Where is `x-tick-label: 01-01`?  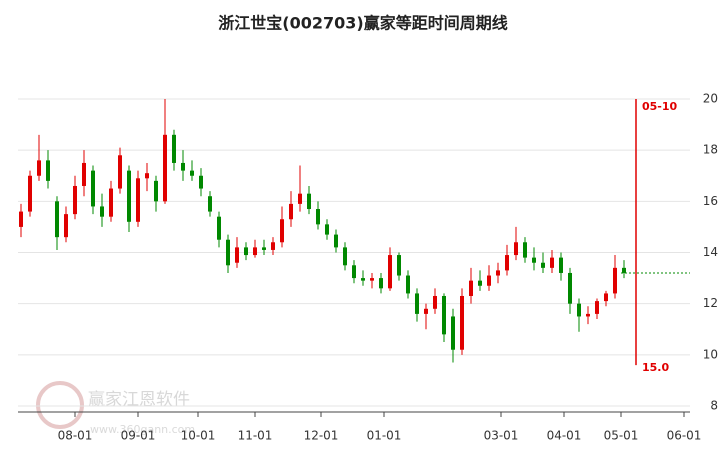 x-tick-label: 01-01 is located at coordinates (384, 436).